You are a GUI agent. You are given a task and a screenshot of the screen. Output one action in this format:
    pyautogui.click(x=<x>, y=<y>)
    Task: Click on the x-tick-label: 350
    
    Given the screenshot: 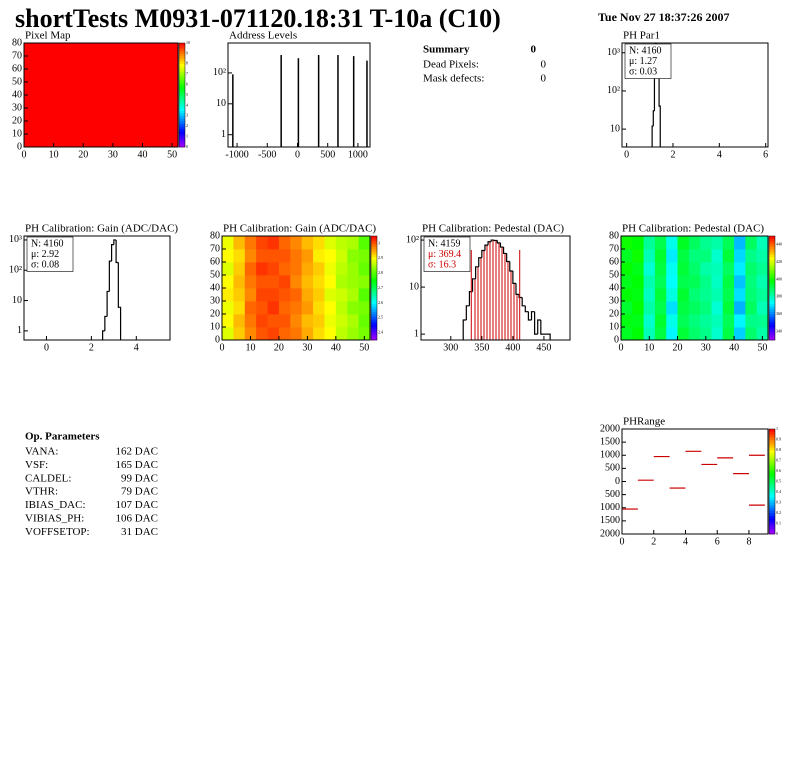 What is the action you would take?
    pyautogui.click(x=481, y=347)
    